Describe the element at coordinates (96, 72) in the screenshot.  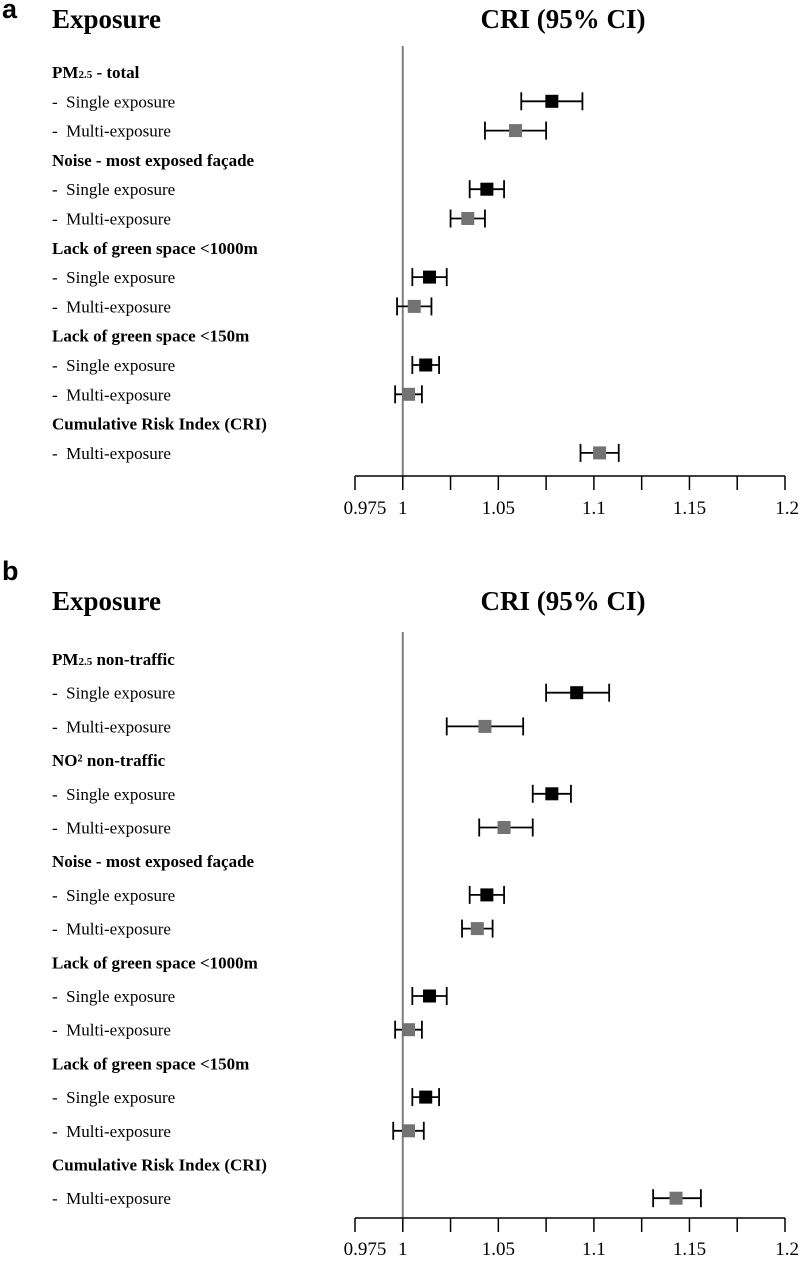
I see `group-label: PM2.5 - total` at that location.